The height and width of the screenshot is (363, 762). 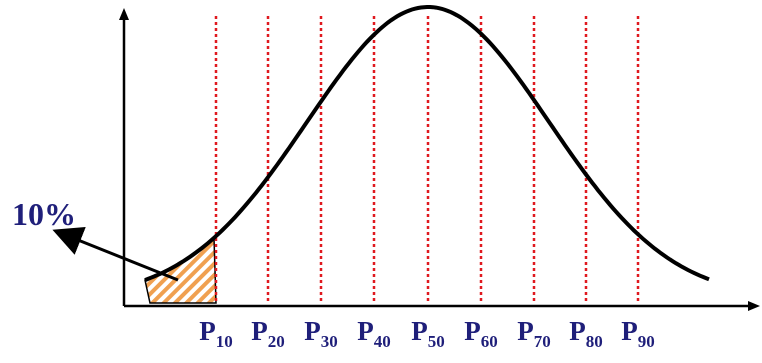 I want to click on percentile-subscript: 60, so click(x=489, y=341).